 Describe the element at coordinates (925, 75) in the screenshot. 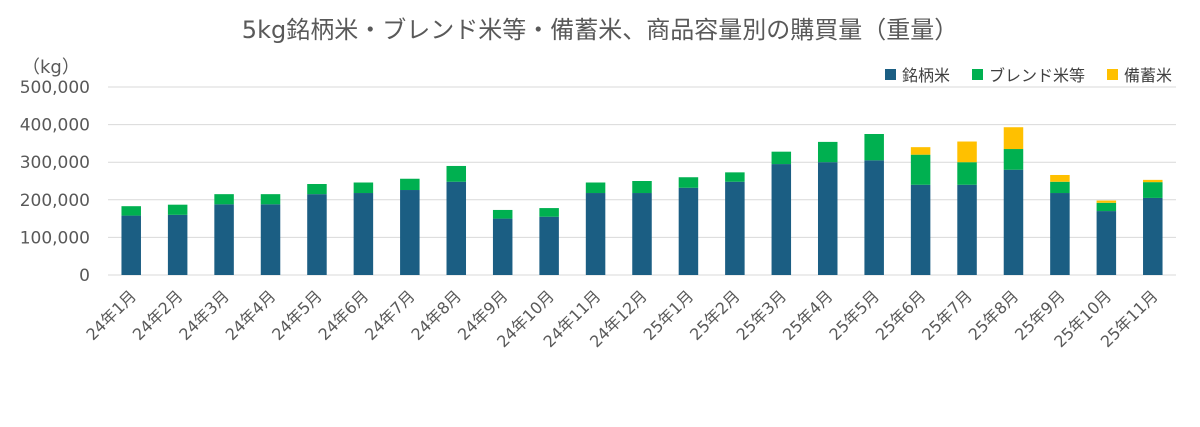

I see `legend-label-brand-rice: 銘柄米` at that location.